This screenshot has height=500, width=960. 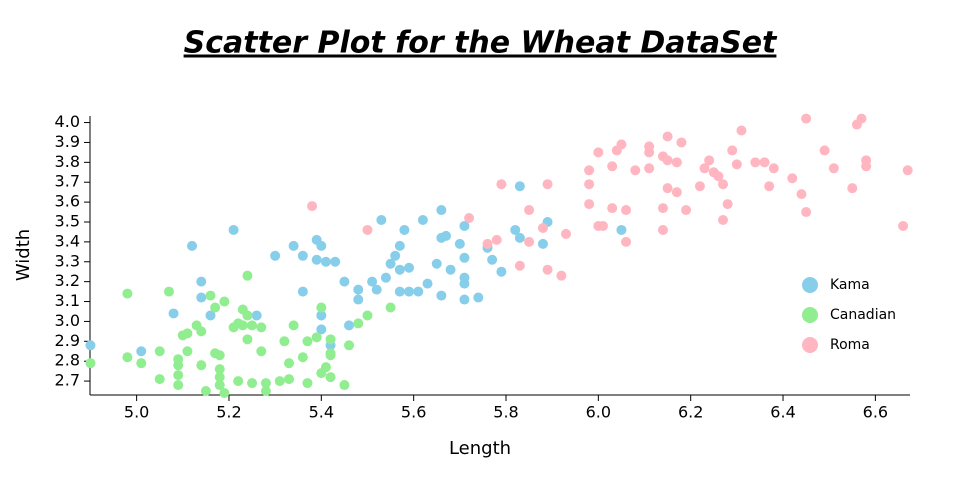 I want to click on y-tick-label: 3.7, so click(x=67, y=181).